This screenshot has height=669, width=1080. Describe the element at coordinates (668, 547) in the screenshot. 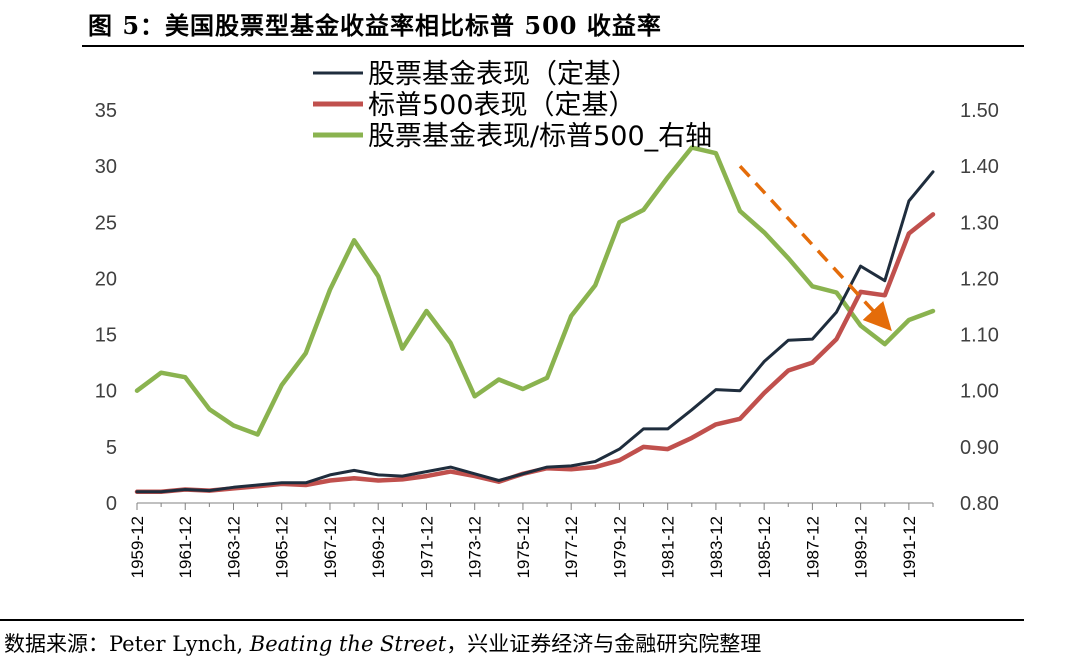

I see `x-axis-tick-label: 1981-12` at that location.